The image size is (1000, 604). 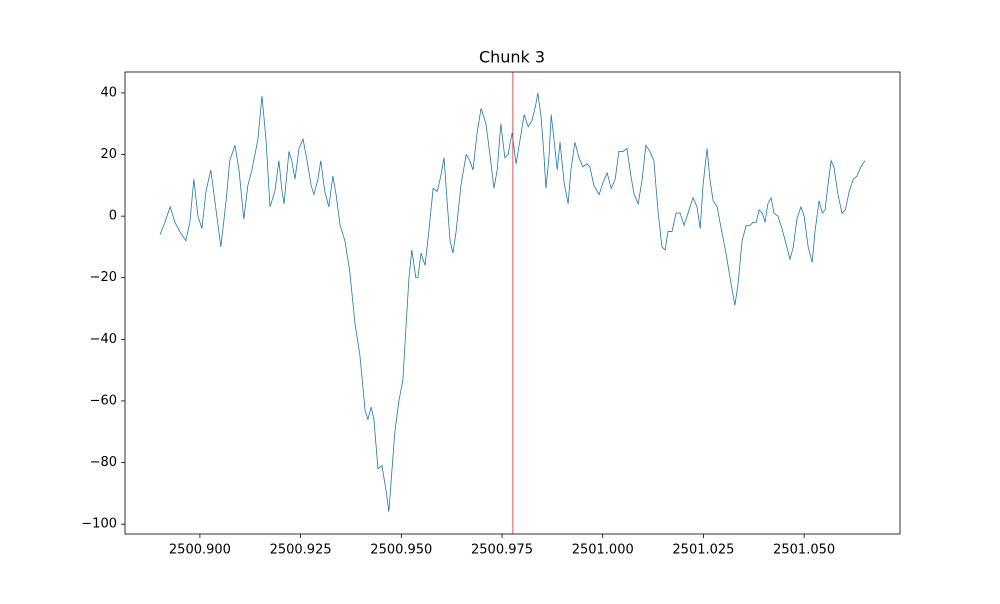 I want to click on x-tick-label: 2500.975, so click(x=502, y=550).